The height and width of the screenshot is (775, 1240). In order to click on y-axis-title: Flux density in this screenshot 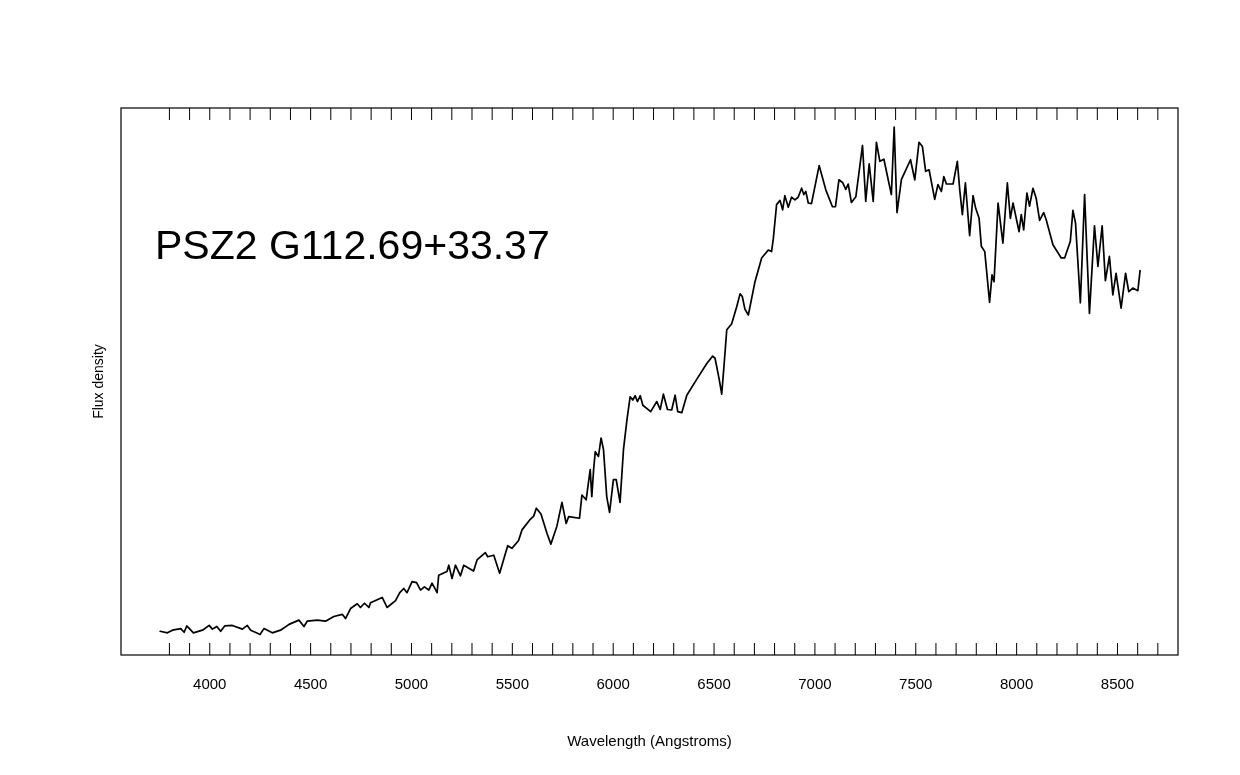, I will do `click(98, 381)`.